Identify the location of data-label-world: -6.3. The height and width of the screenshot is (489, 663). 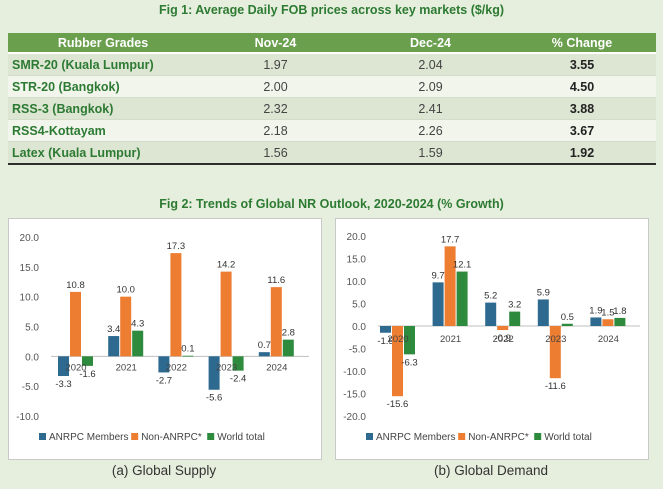
(409, 362).